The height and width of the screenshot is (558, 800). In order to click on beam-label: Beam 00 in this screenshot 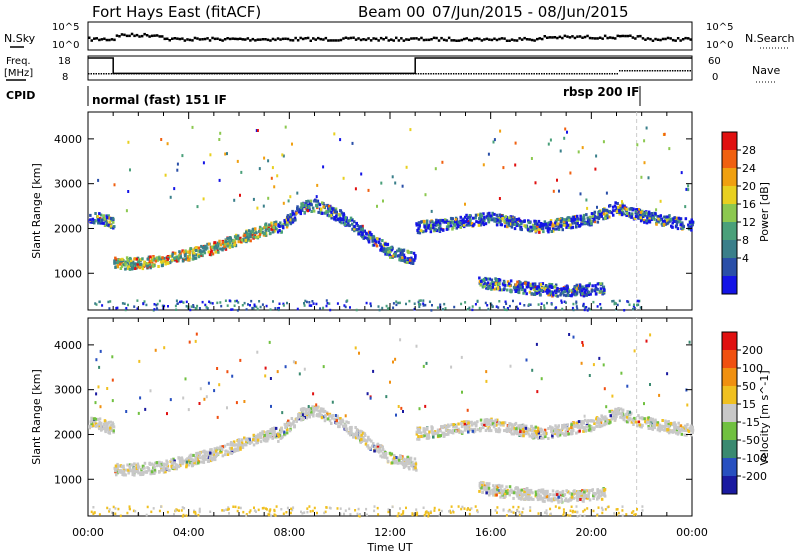, I will do `click(391, 12)`.